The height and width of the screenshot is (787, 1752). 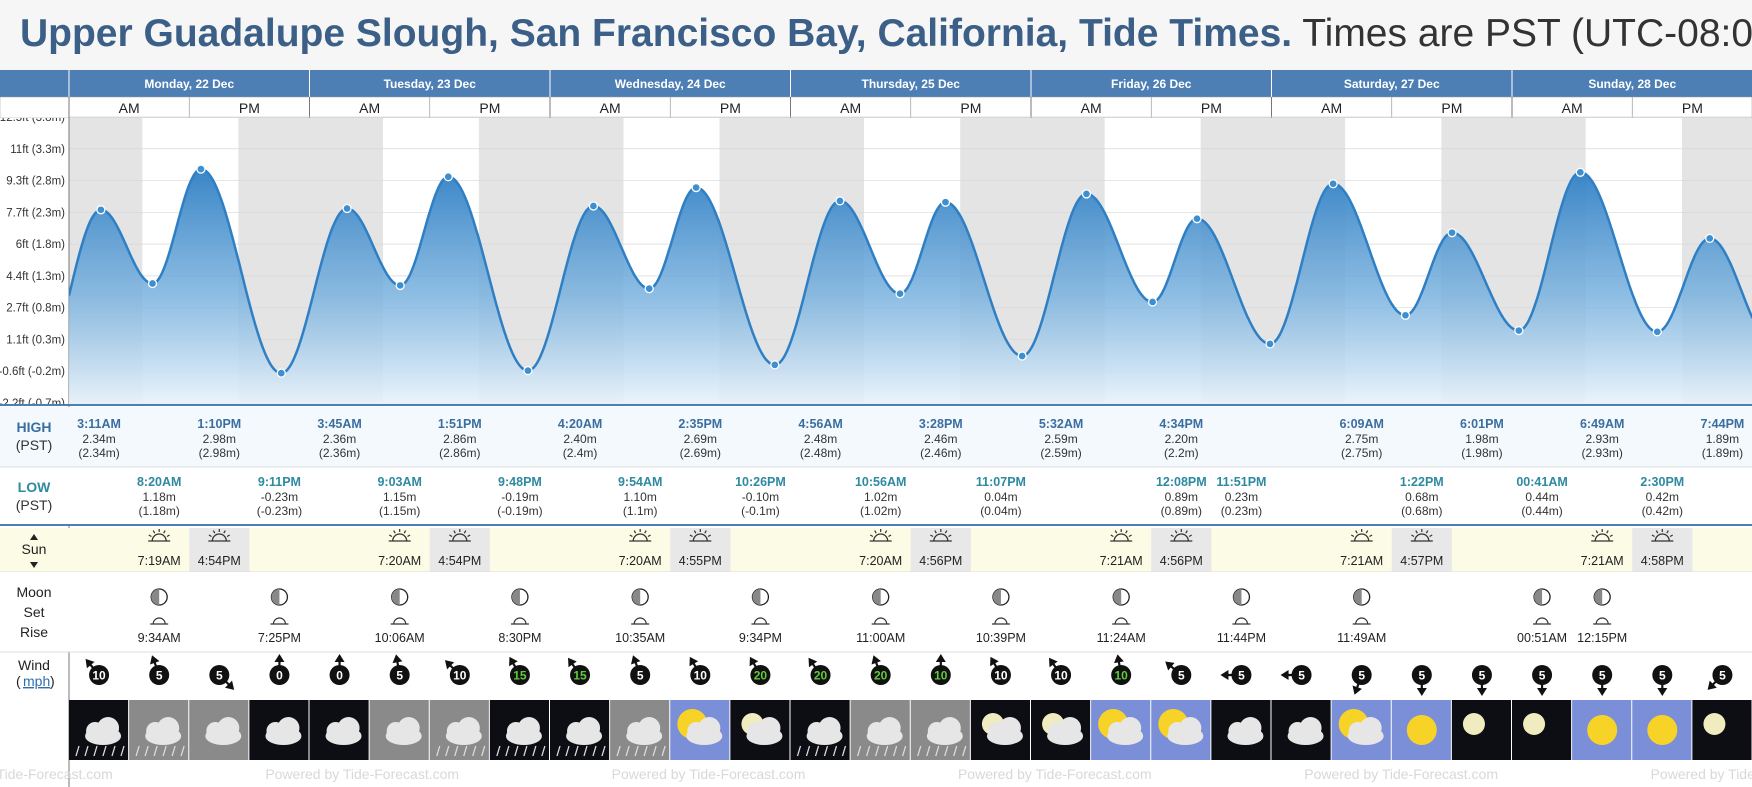 What do you see at coordinates (35, 277) in the screenshot?
I see `y-tick-label: 4.4ft (1.3m)` at bounding box center [35, 277].